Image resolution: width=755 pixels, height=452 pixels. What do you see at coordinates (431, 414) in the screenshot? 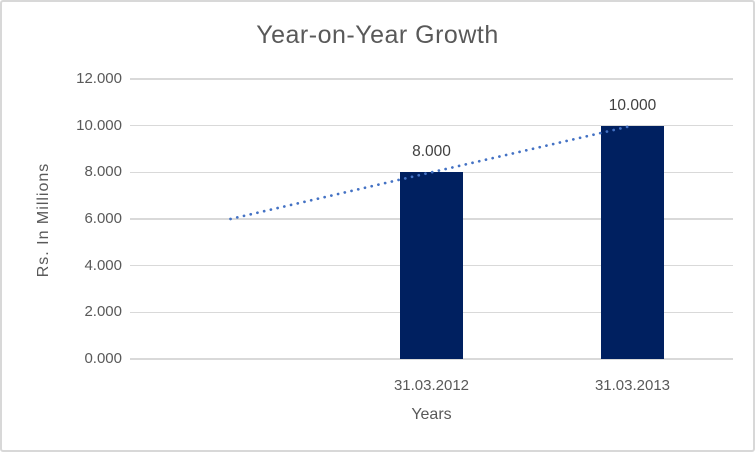
I see `x-axis-title: Years` at bounding box center [431, 414].